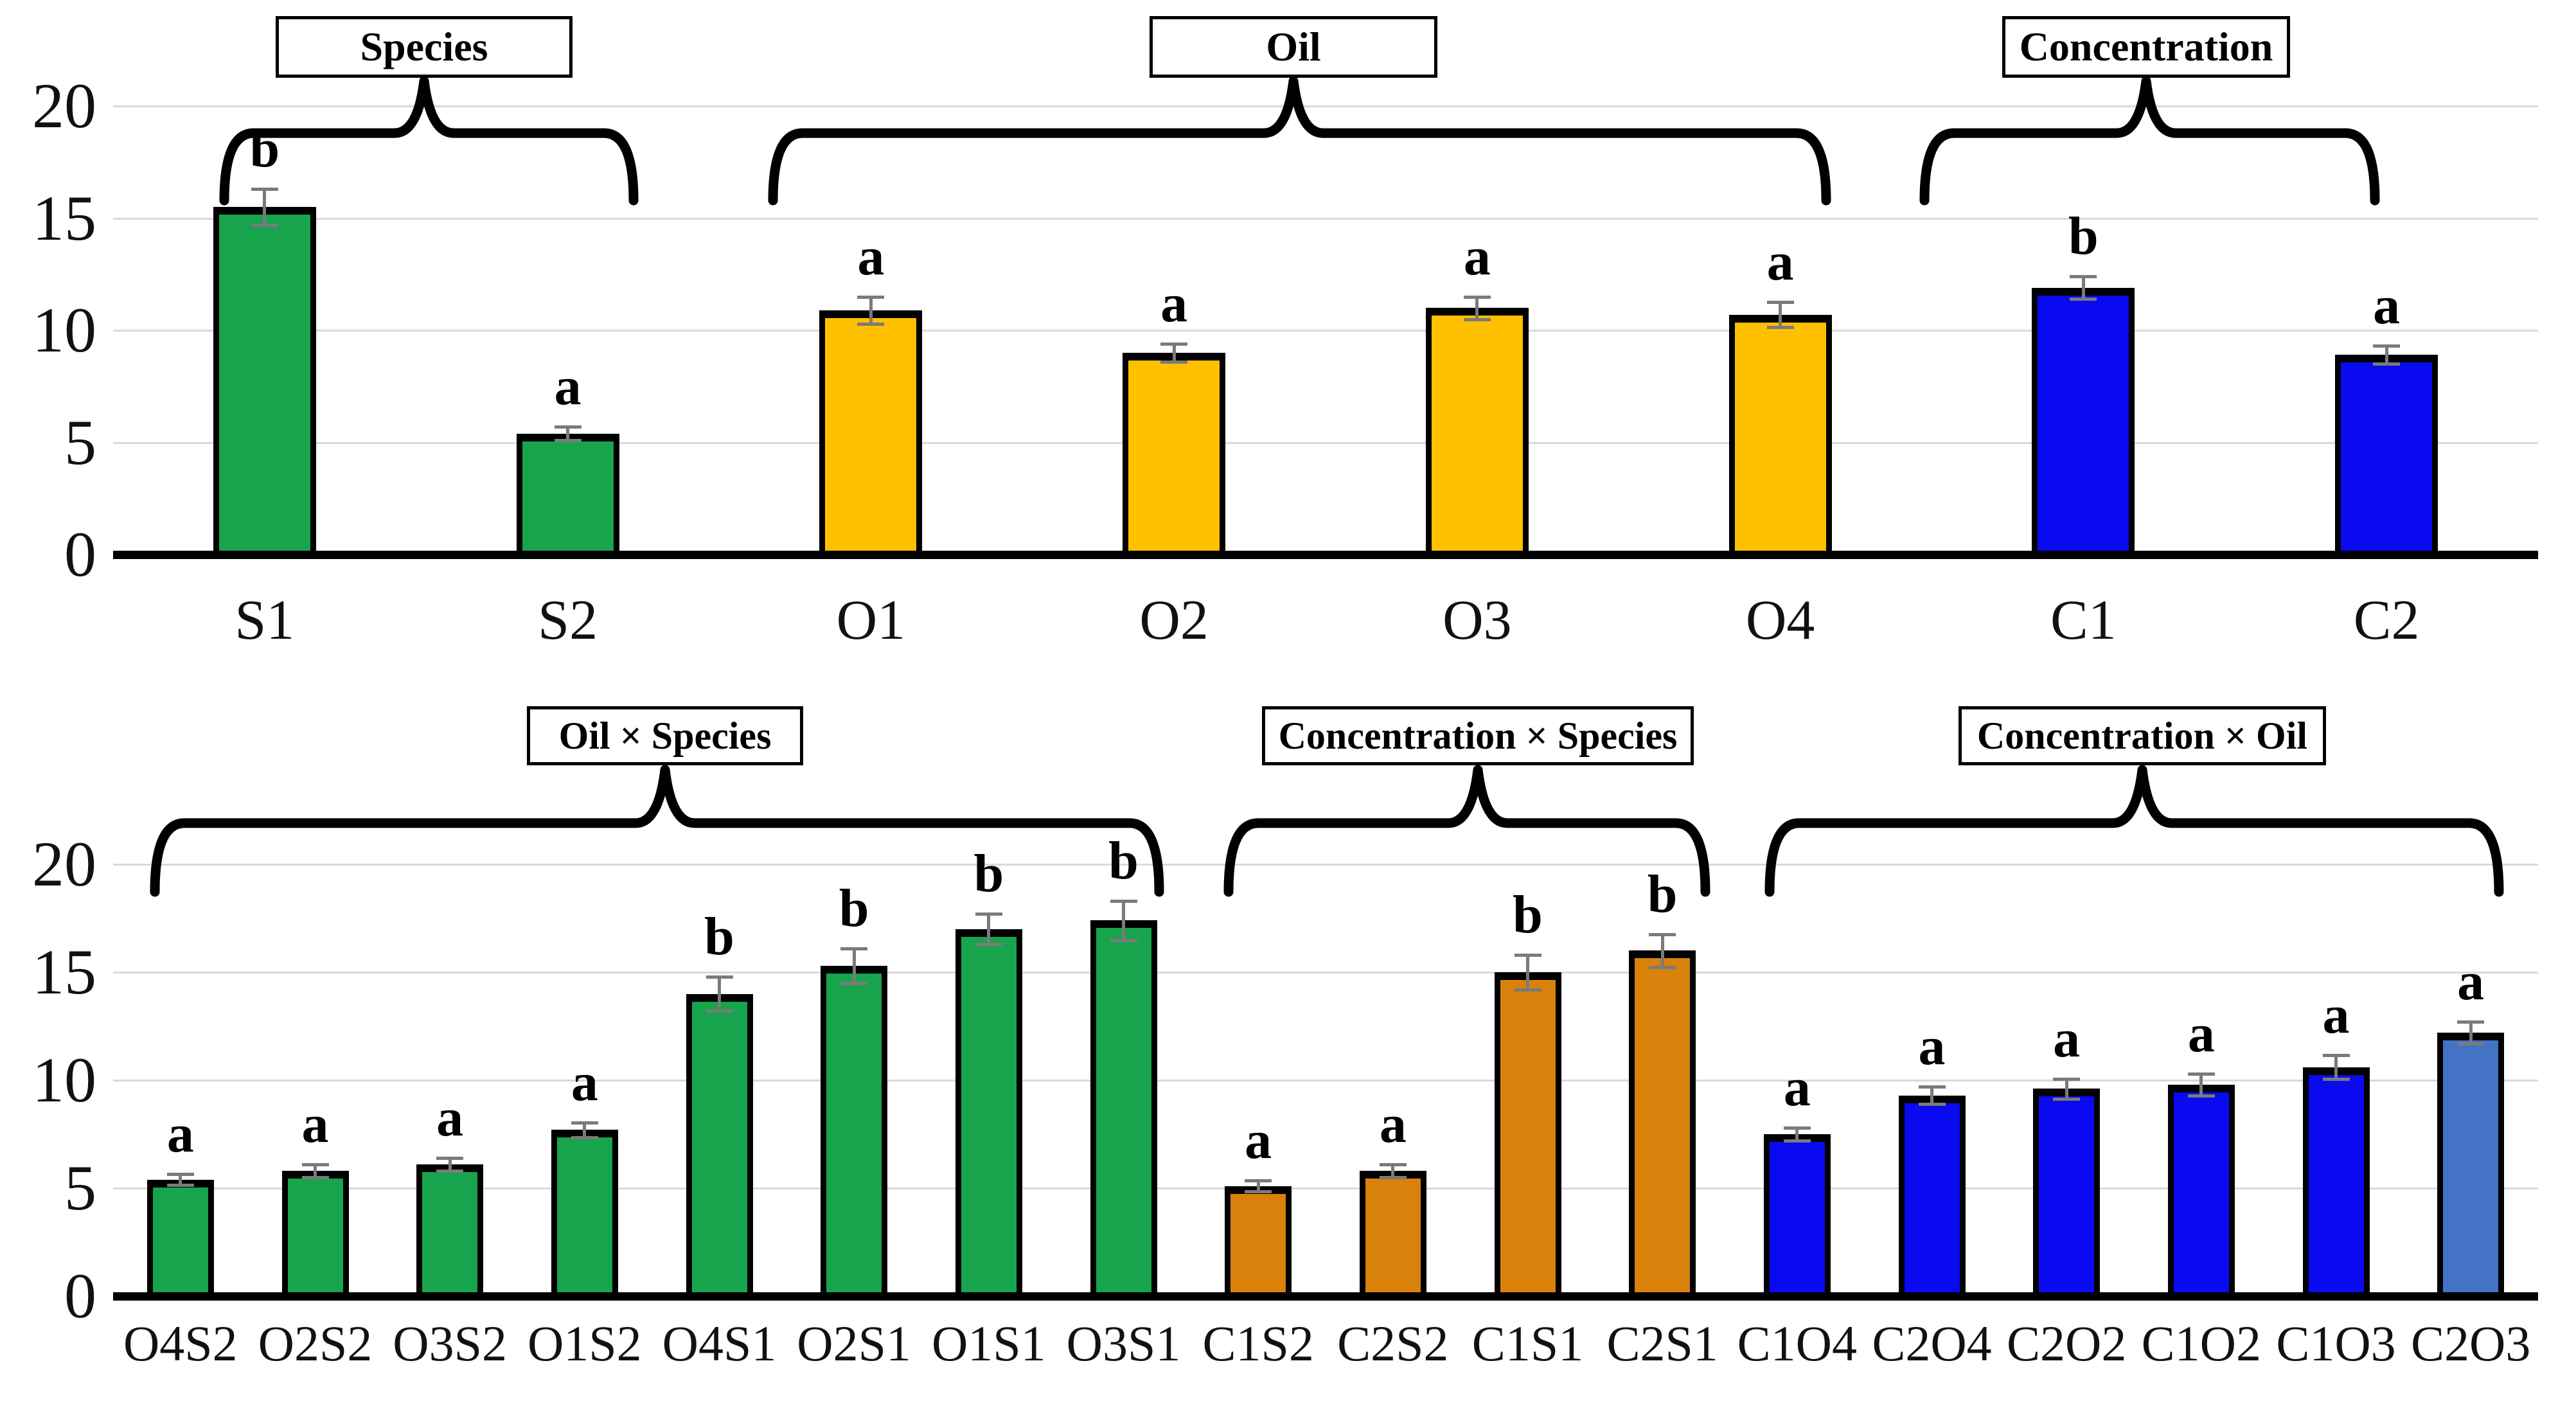 The height and width of the screenshot is (1406, 2576). I want to click on x-axis-category-label: O2S1, so click(855, 1343).